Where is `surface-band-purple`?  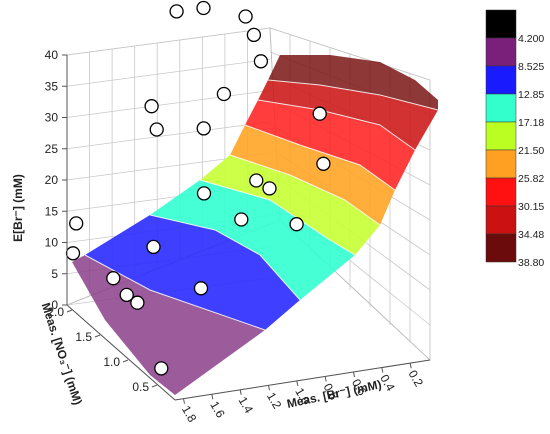
surface-band-purple is located at coordinates (168, 325).